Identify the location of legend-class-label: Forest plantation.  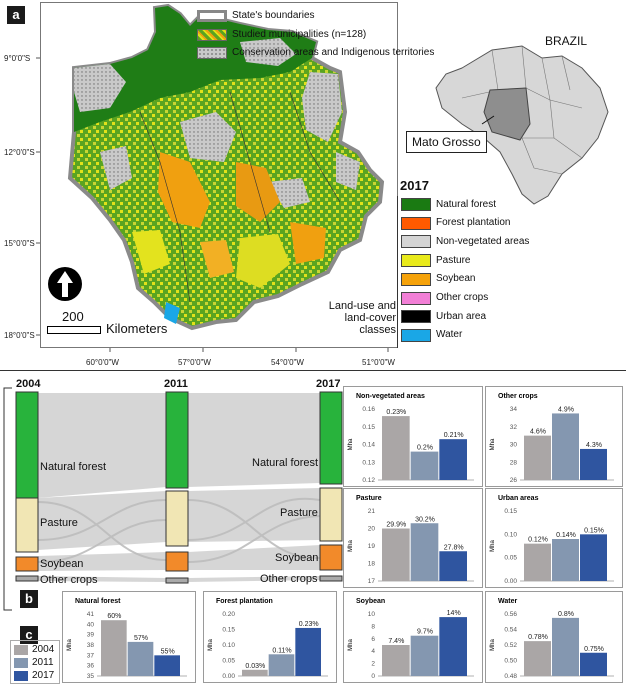
(473, 223).